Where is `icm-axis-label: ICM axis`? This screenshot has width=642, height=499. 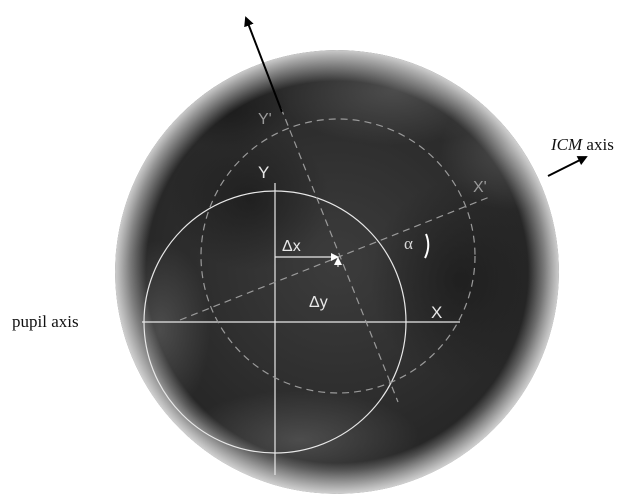
icm-axis-label: ICM axis is located at coordinates (582, 144).